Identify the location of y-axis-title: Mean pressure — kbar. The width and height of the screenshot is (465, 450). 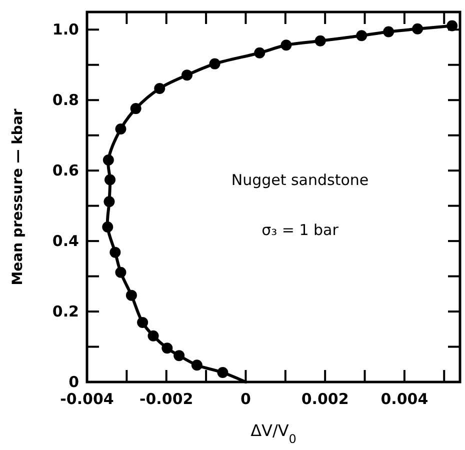
(18, 197).